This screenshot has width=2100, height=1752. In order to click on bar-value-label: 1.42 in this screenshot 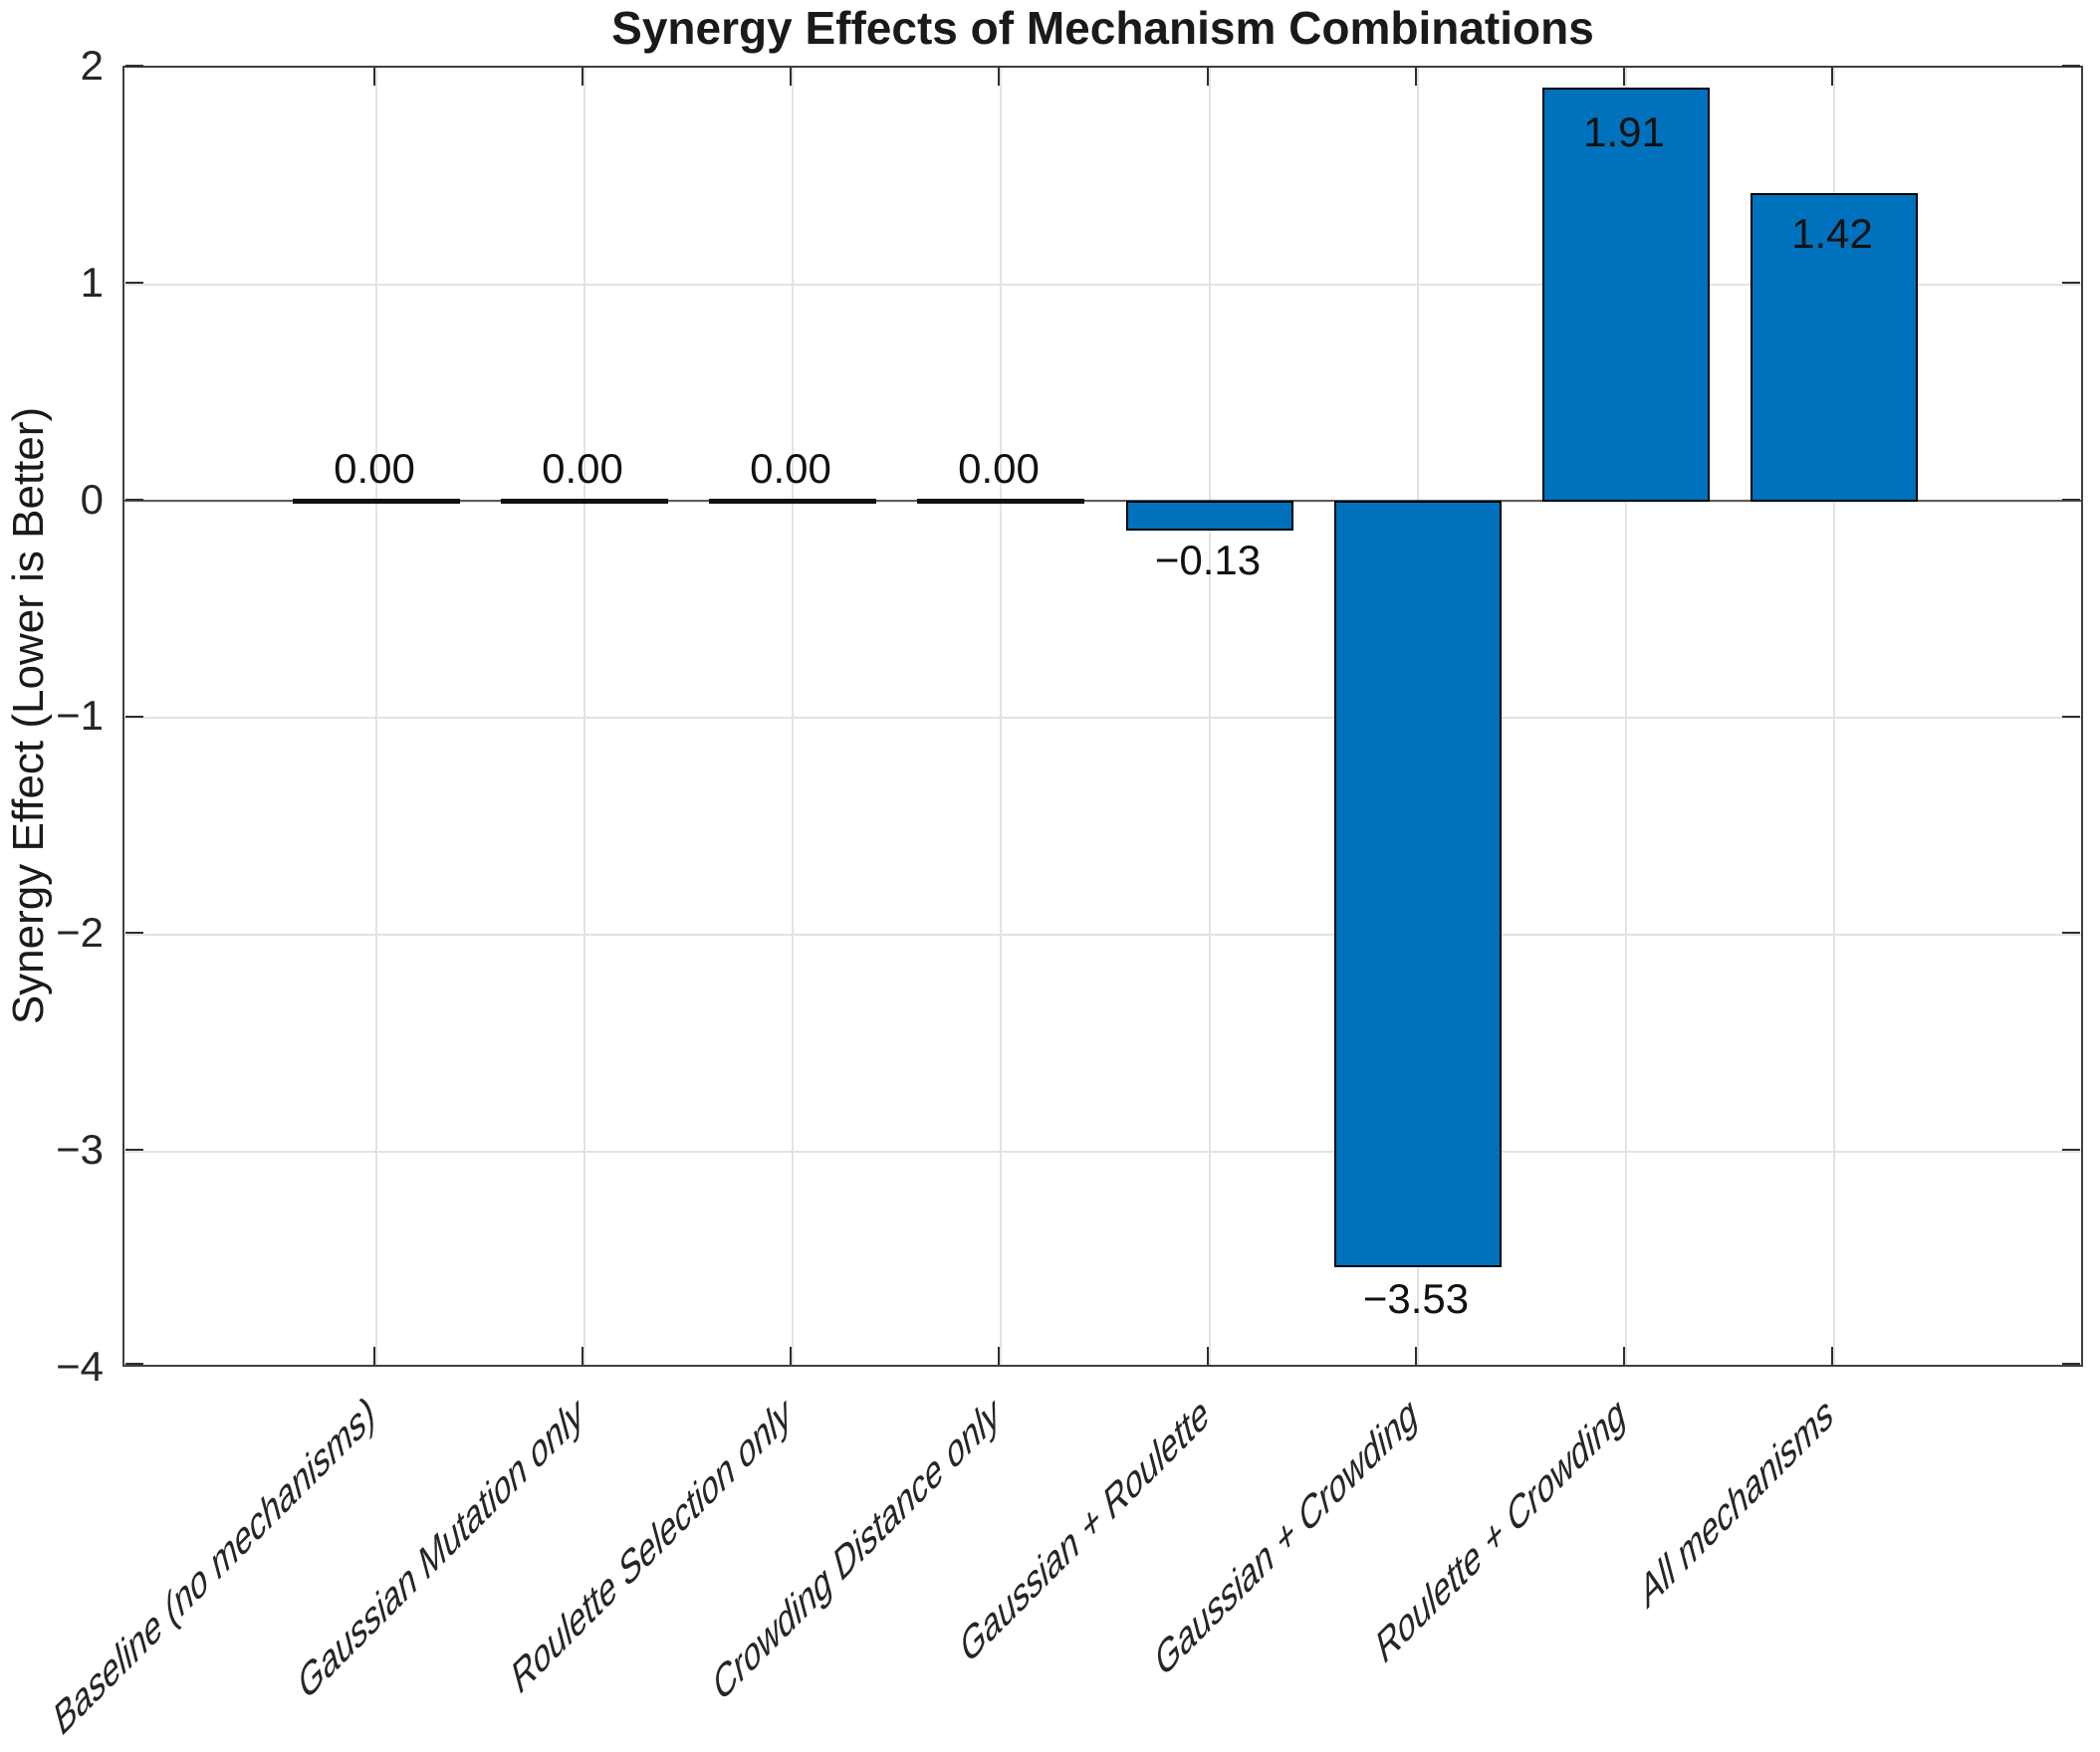, I will do `click(1832, 233)`.